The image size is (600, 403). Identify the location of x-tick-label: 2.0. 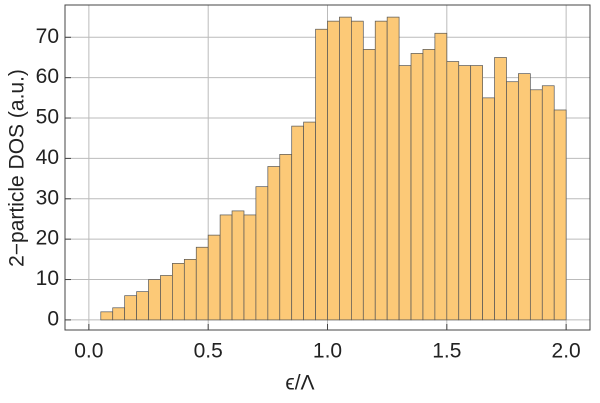
(566, 351).